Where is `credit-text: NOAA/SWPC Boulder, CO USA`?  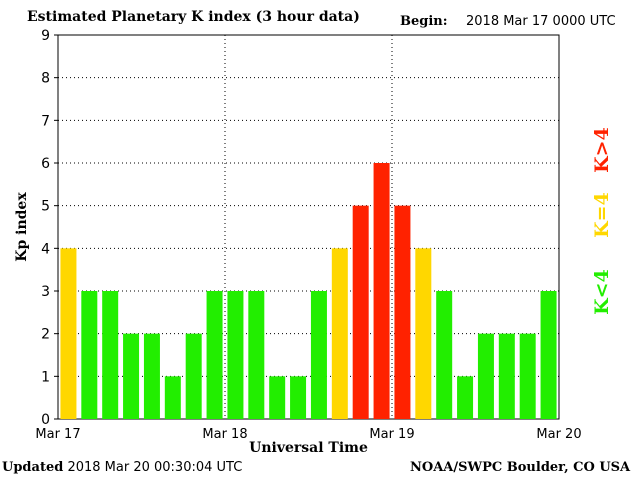 credit-text: NOAA/SWPC Boulder, CO USA is located at coordinates (520, 467).